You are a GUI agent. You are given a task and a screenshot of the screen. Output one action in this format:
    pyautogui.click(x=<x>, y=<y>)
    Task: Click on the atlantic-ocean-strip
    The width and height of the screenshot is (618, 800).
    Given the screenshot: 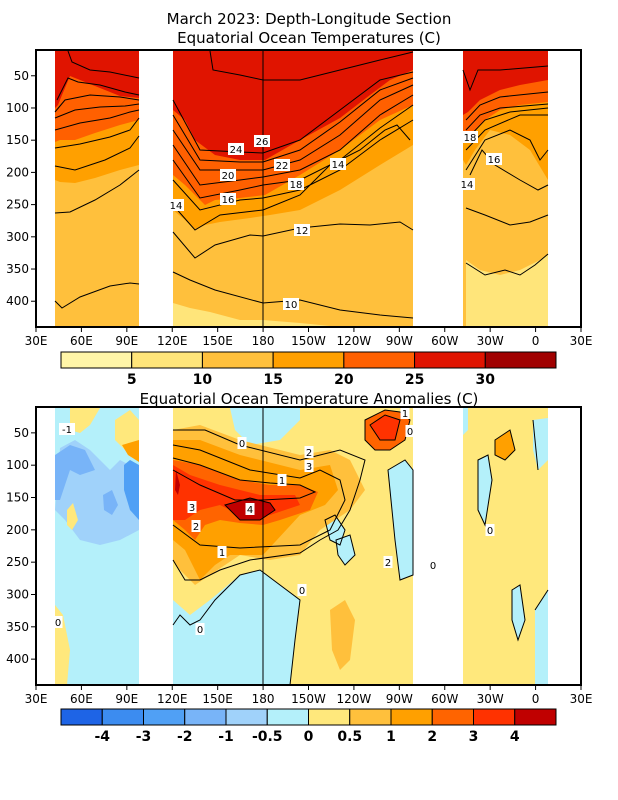 What is the action you would take?
    pyautogui.click(x=505, y=189)
    